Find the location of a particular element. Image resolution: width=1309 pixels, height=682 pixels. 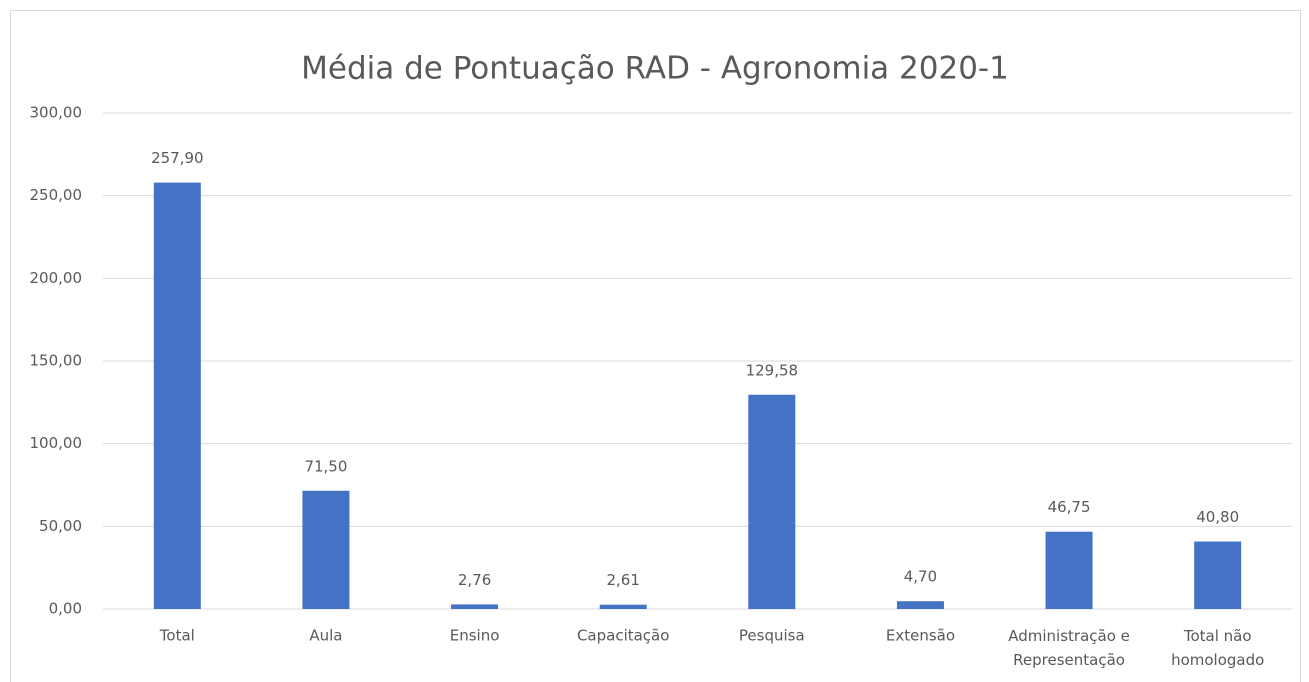

y-tick-label: 200,00 is located at coordinates (56, 278).